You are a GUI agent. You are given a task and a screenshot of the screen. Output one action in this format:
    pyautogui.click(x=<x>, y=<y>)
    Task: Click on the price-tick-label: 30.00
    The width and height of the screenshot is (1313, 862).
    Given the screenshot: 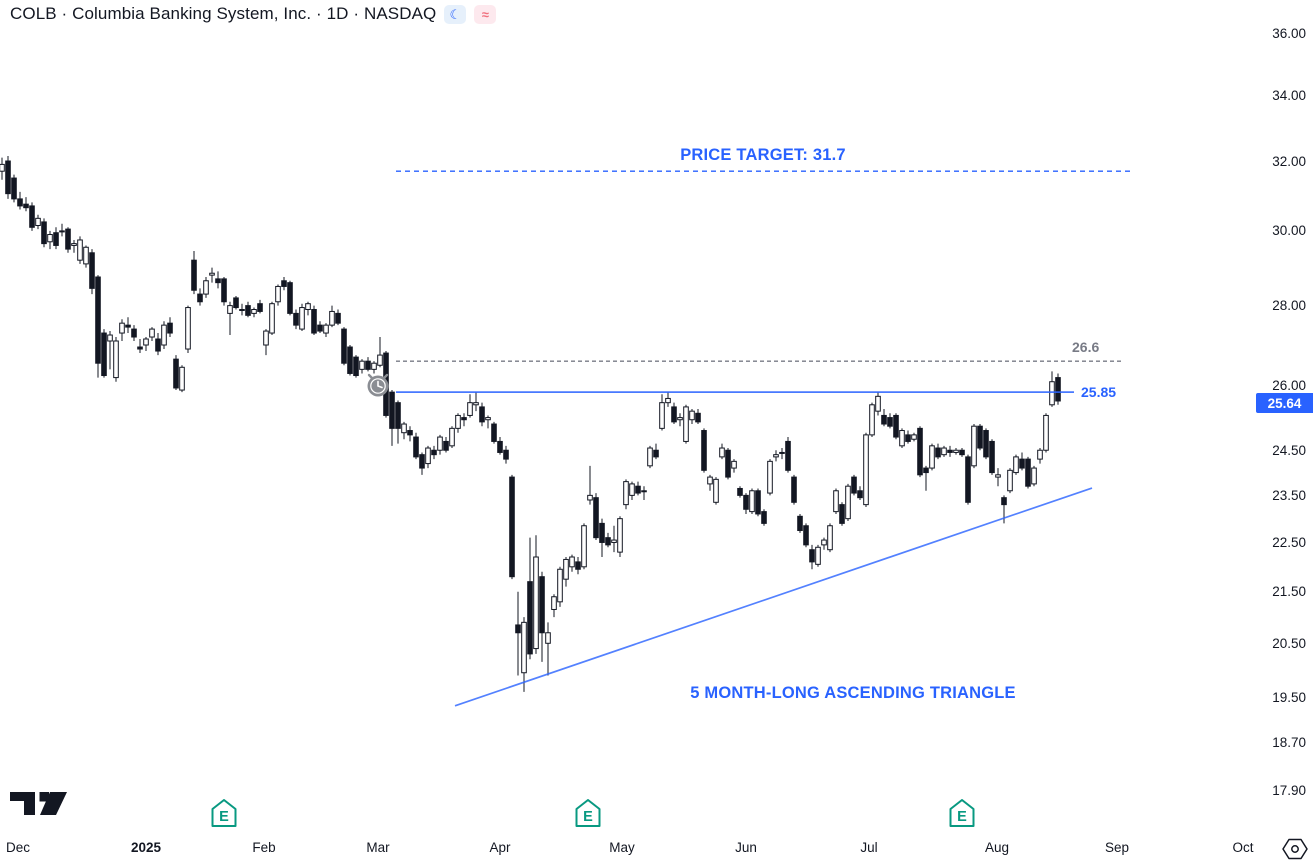 What is the action you would take?
    pyautogui.click(x=1289, y=231)
    